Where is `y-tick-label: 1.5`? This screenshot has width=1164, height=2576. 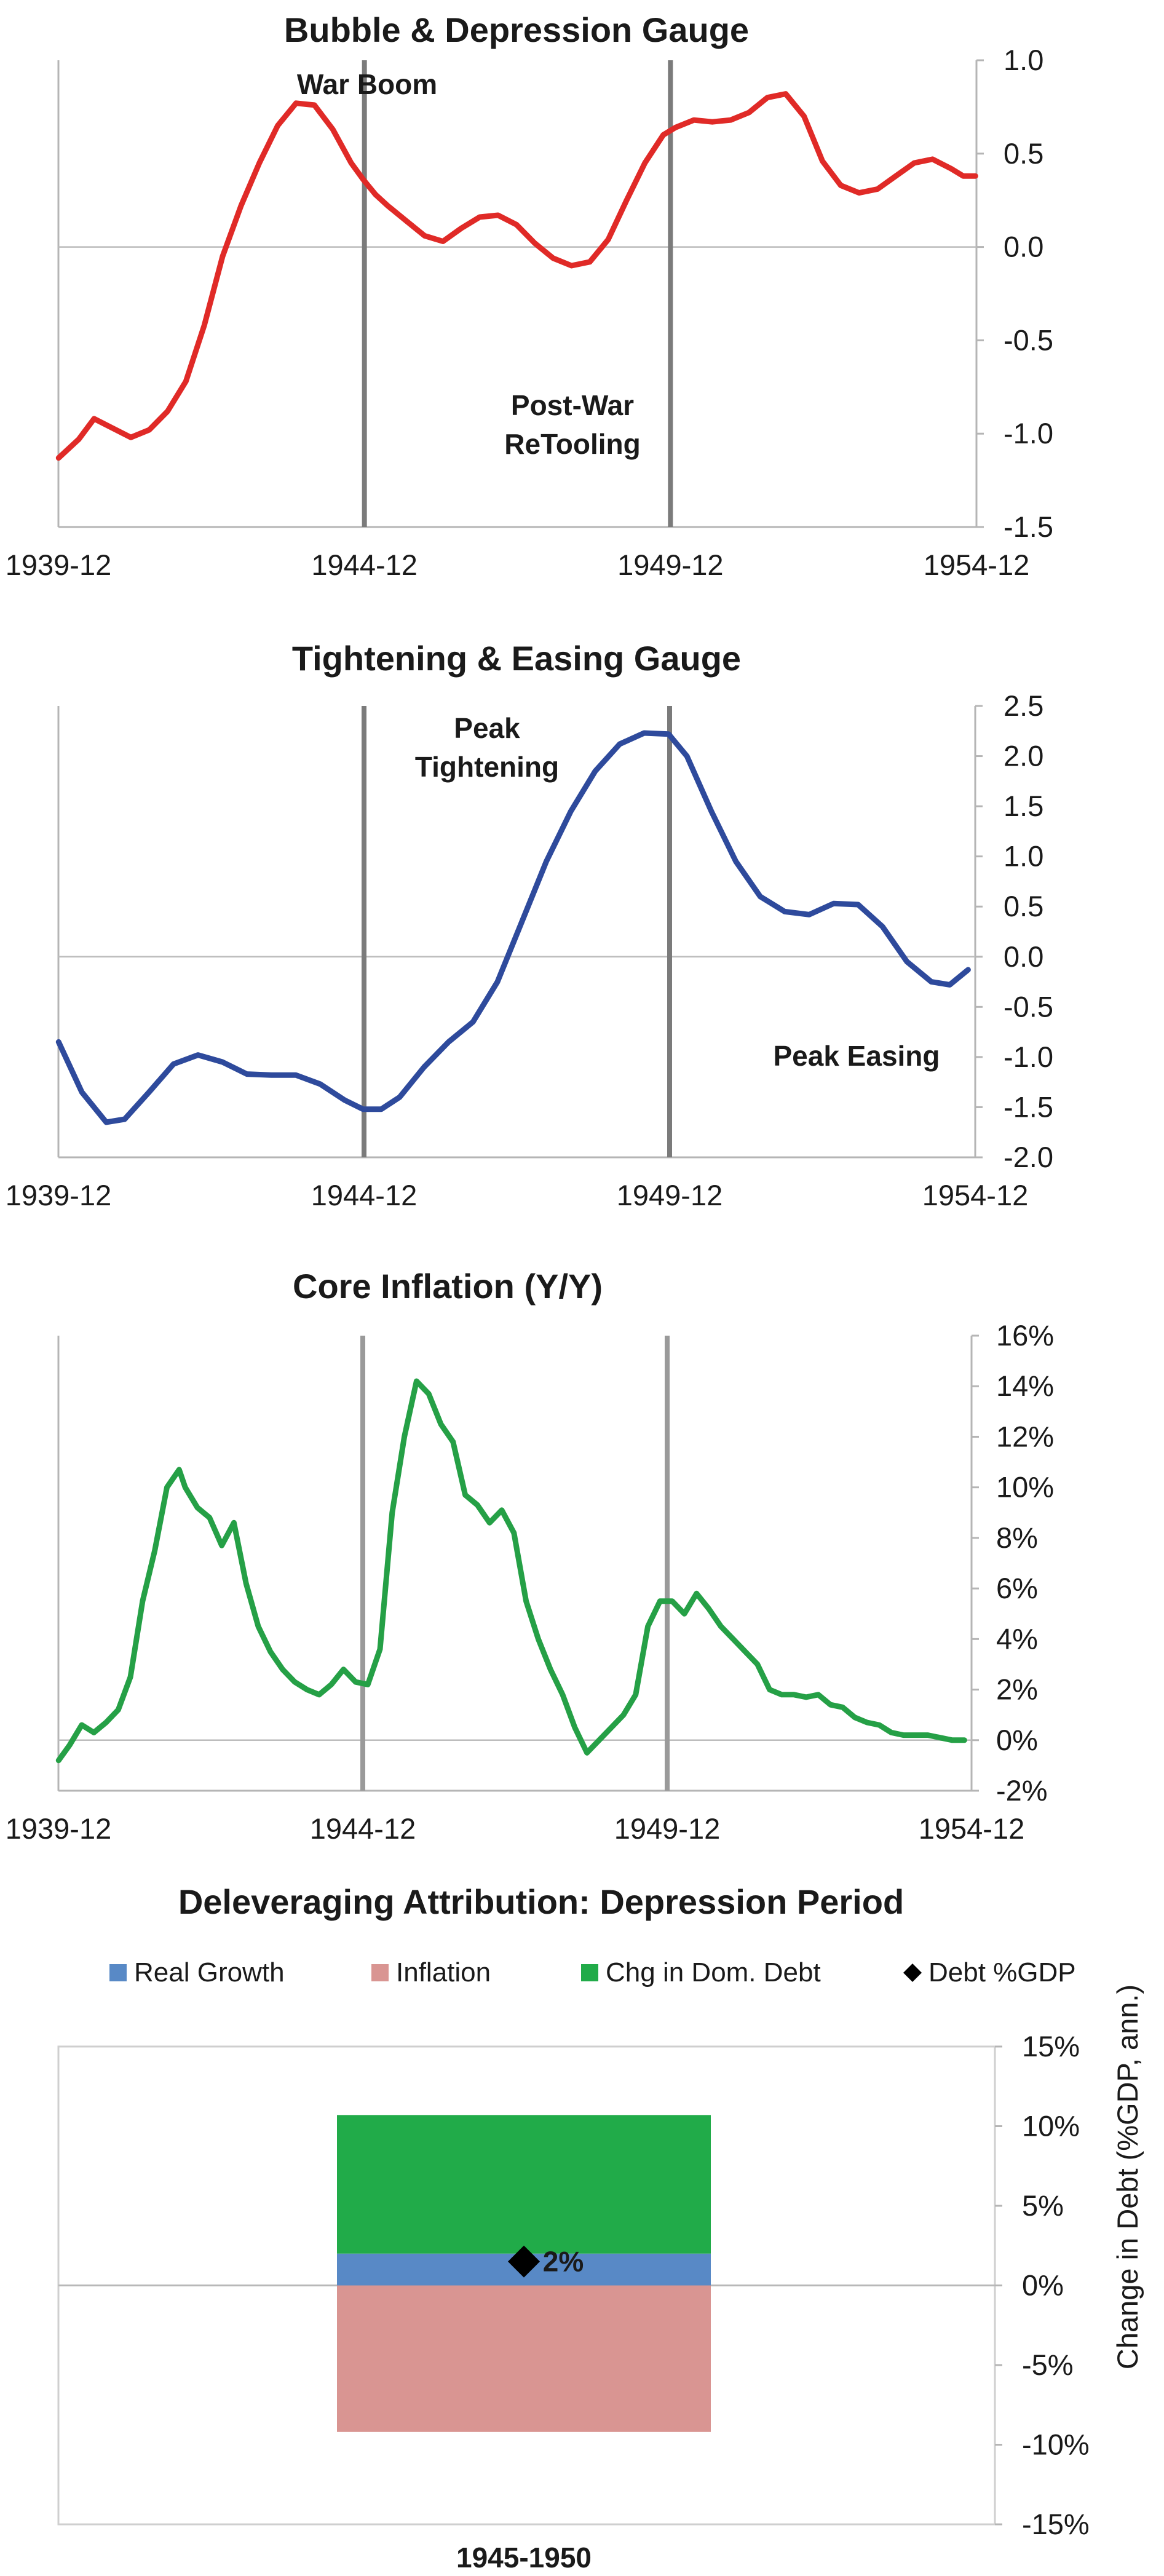 y-tick-label: 1.5 is located at coordinates (1023, 806).